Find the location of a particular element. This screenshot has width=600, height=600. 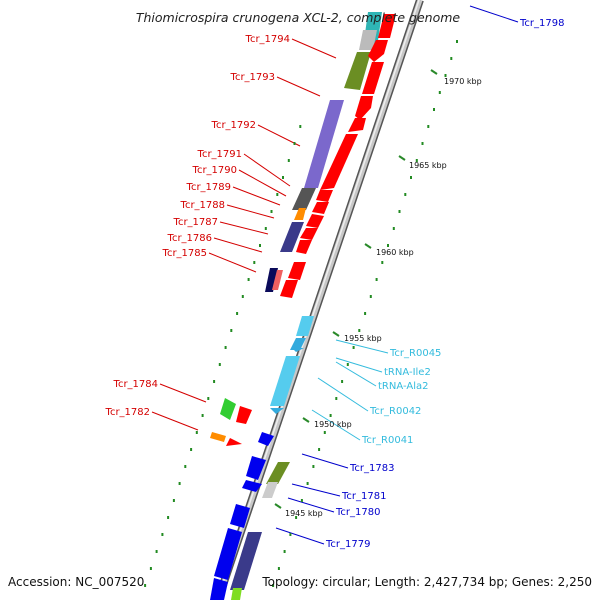

gene-label: Tcr_1792 is located at coordinates (233, 125).